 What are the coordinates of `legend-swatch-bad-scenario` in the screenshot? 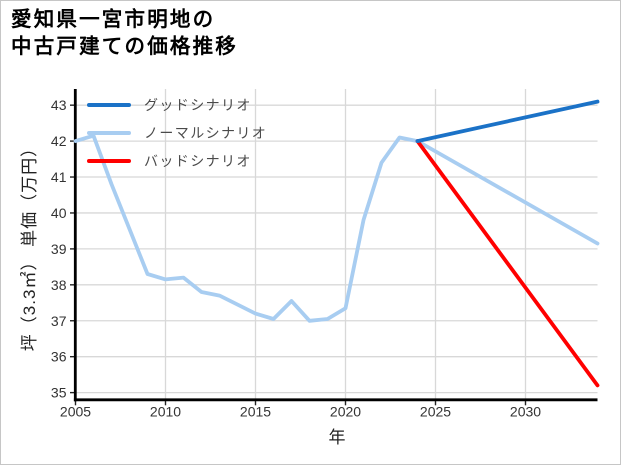 It's located at (109, 161).